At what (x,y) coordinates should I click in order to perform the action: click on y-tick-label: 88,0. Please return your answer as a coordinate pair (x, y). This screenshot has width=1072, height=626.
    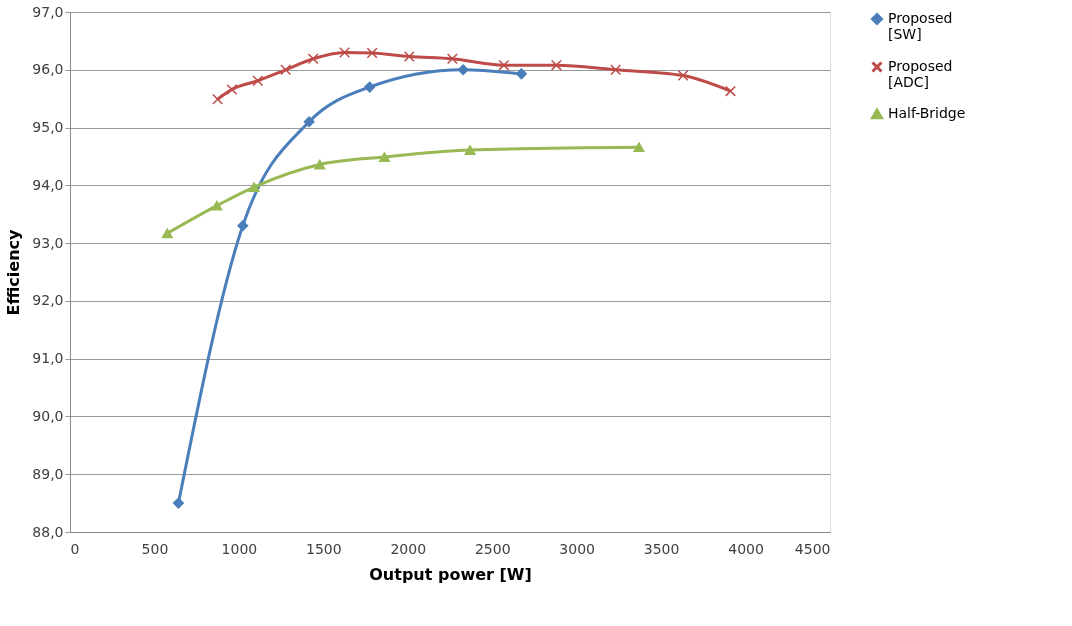
    Looking at the image, I should click on (48, 531).